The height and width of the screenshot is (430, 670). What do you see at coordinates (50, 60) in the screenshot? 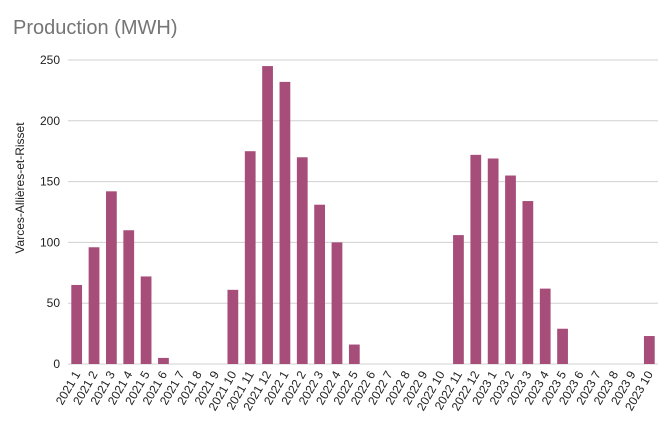
I see `y-tick-label: 250` at bounding box center [50, 60].